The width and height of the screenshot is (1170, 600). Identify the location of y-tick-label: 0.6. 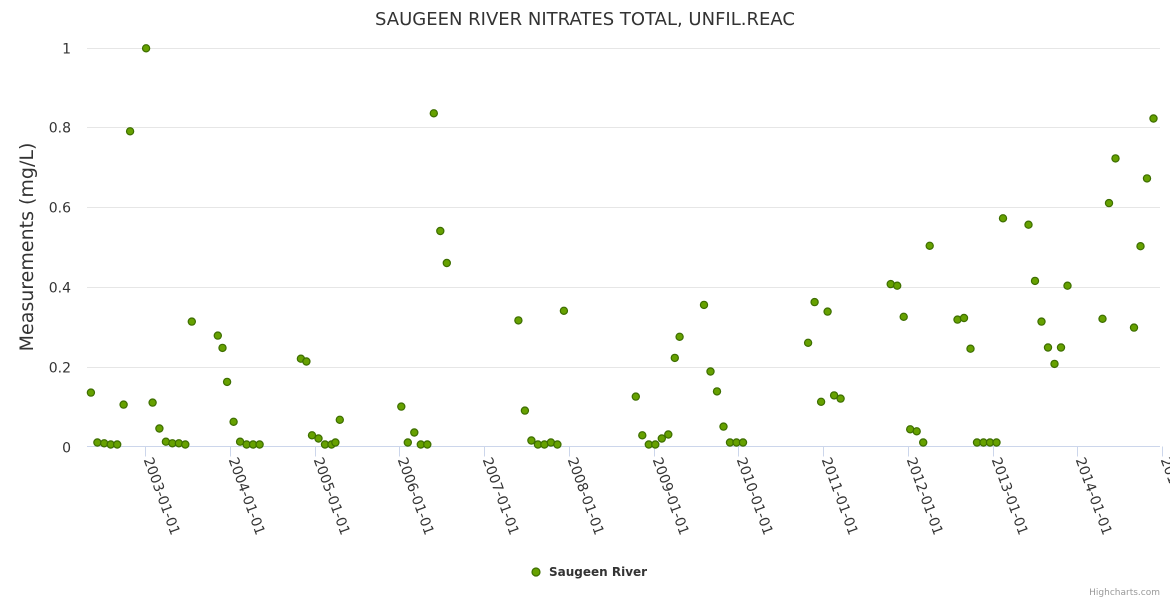
(60, 209).